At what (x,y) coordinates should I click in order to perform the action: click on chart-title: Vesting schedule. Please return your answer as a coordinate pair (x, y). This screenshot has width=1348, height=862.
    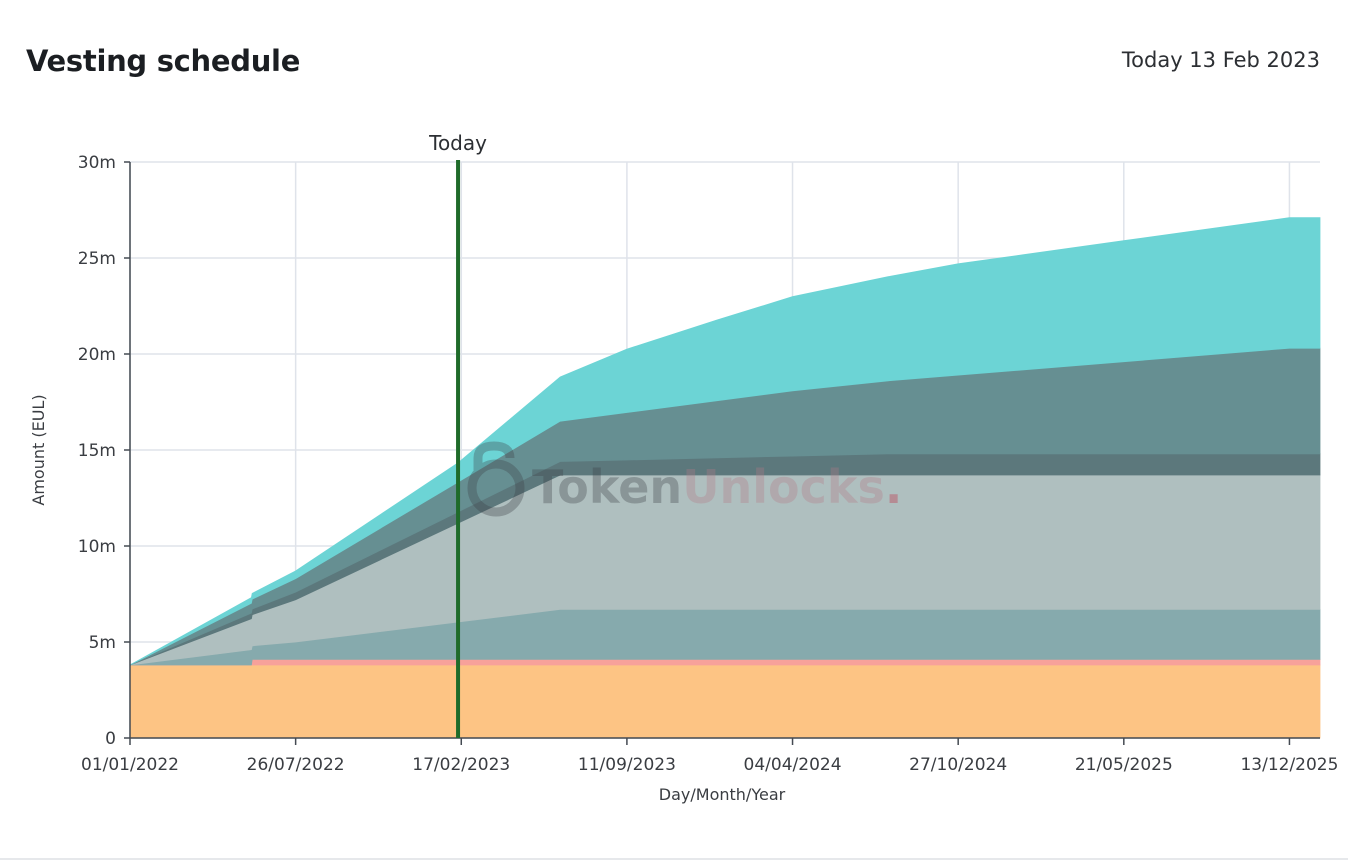
    Looking at the image, I should click on (163, 61).